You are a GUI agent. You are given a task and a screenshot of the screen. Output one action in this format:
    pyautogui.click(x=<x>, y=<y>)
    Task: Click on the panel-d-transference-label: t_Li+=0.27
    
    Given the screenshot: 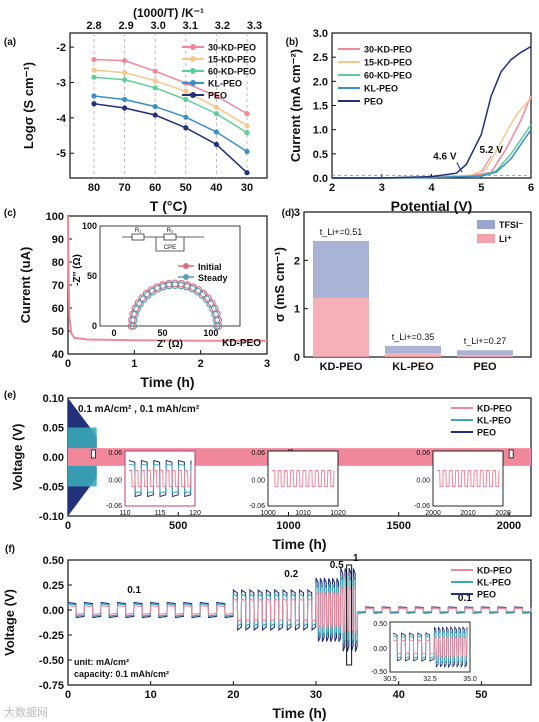 What is the action you would take?
    pyautogui.click(x=485, y=341)
    